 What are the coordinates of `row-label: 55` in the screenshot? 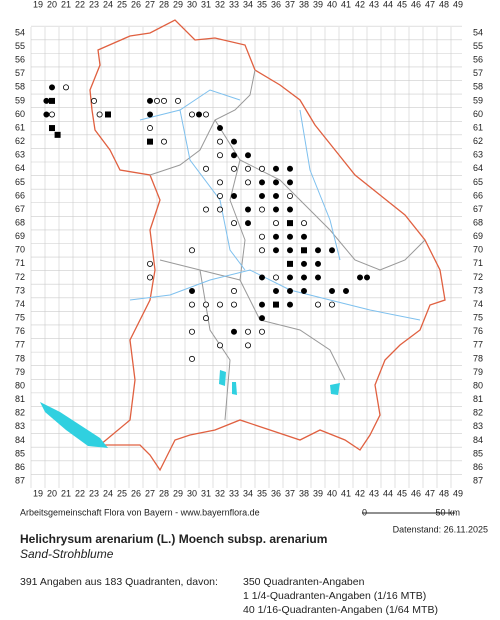 It's located at (478, 46).